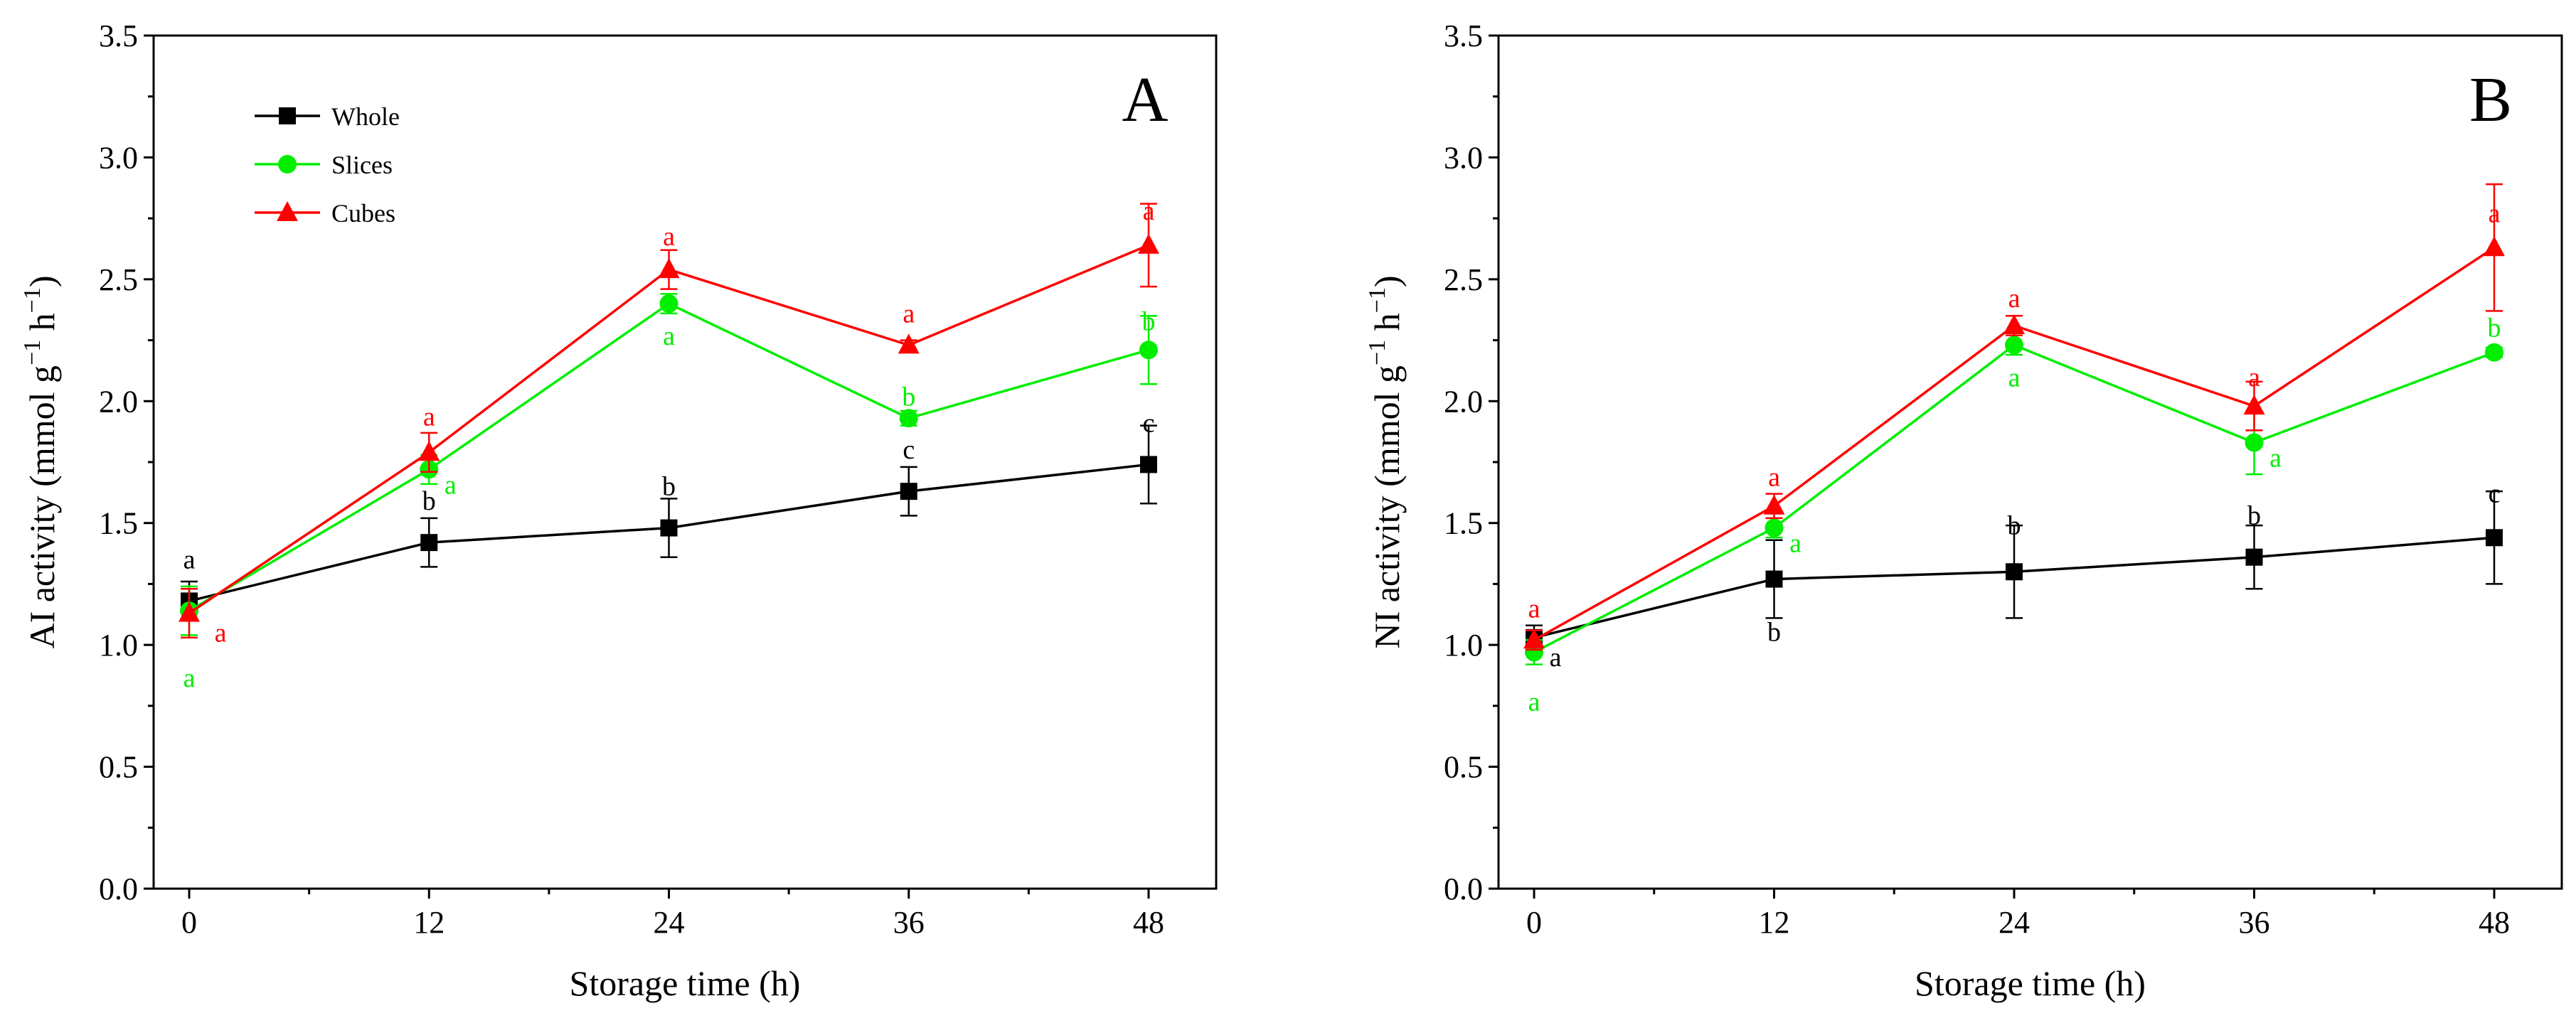 Image resolution: width=2576 pixels, height=1023 pixels. Describe the element at coordinates (363, 213) in the screenshot. I see `legend-label: Cubes` at that location.